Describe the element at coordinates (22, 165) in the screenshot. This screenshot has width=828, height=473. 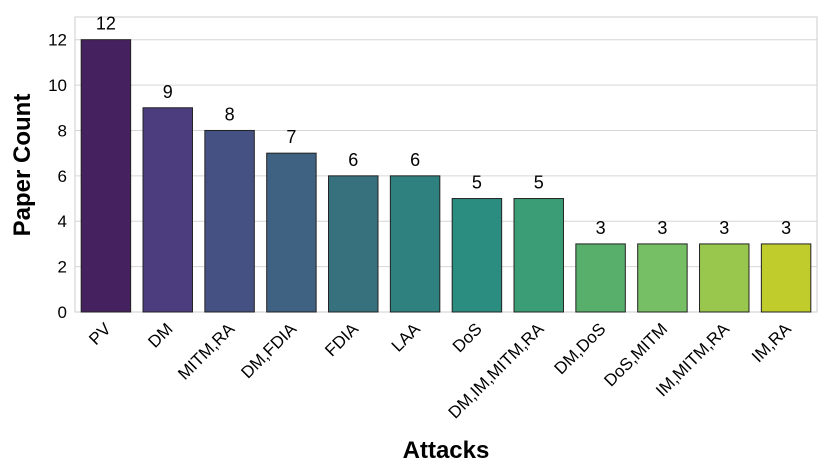
I see `y-axis-title: Paper Count` at that location.